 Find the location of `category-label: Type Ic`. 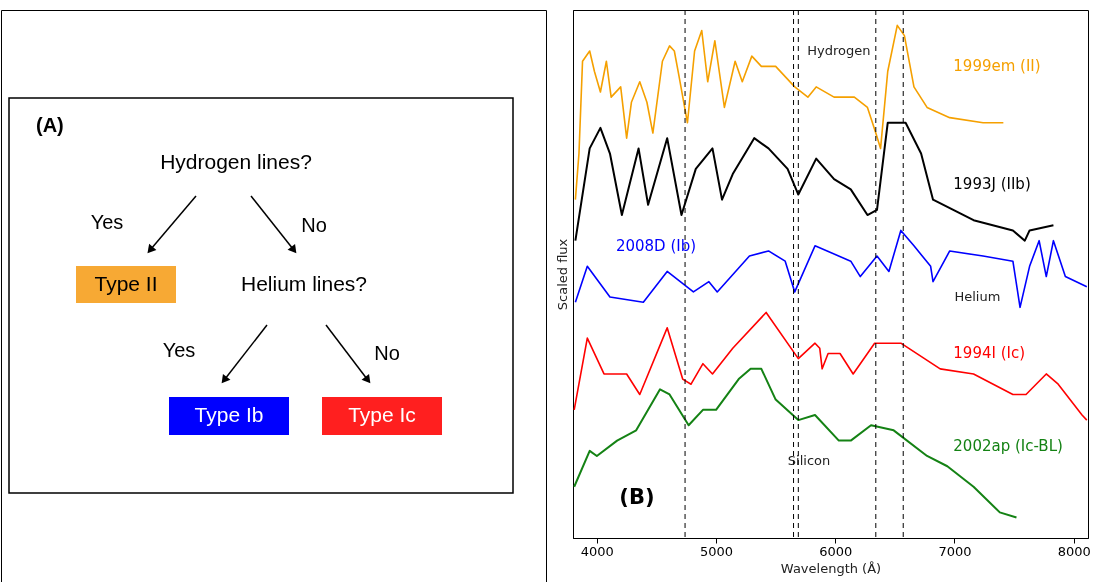

category-label: Type Ic is located at coordinates (382, 414).